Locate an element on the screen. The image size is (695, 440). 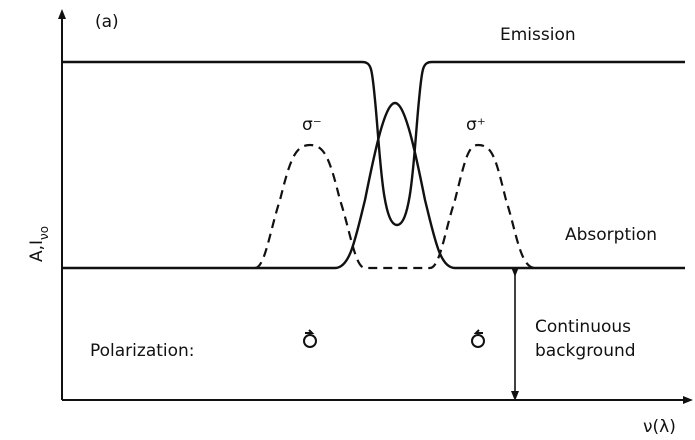
x-axis-label: ν(λ) is located at coordinates (659, 427).